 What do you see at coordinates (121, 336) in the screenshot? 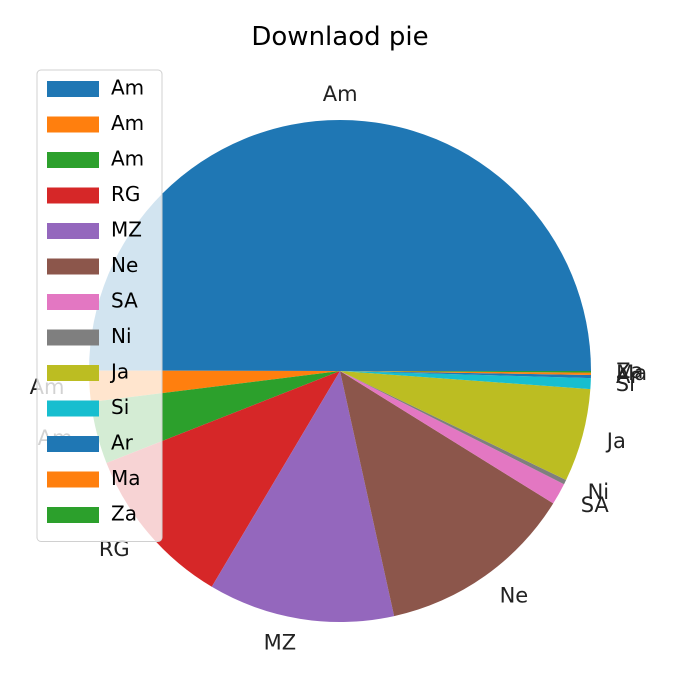
I see `legend-label-7: Ni` at bounding box center [121, 336].